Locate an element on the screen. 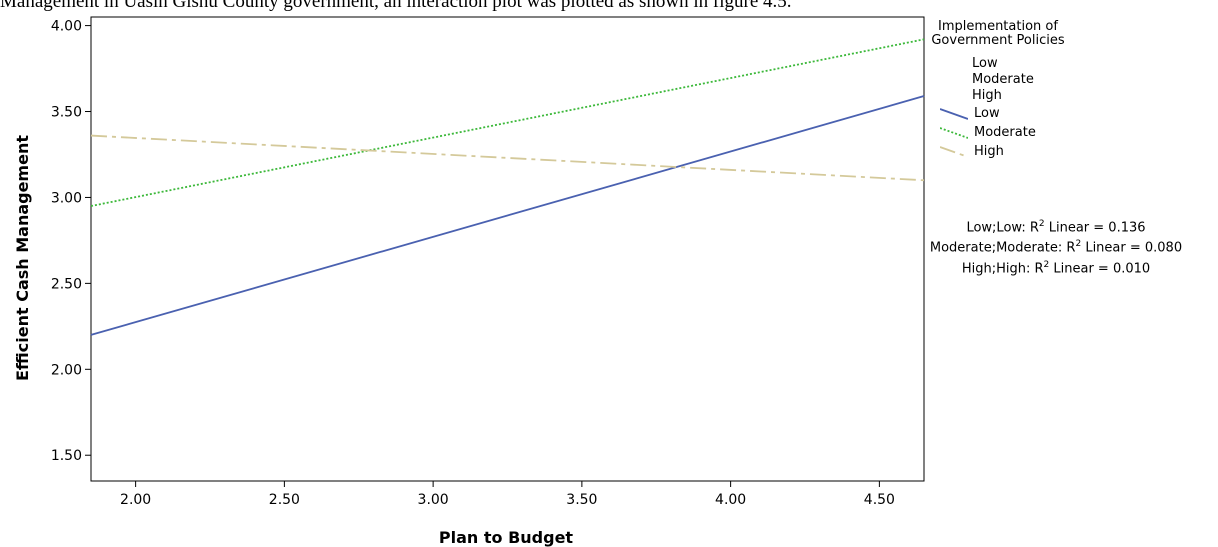 The image size is (1218, 547). r-squared-line: Low;Low: R2 Linear = 0.136 is located at coordinates (1056, 226).